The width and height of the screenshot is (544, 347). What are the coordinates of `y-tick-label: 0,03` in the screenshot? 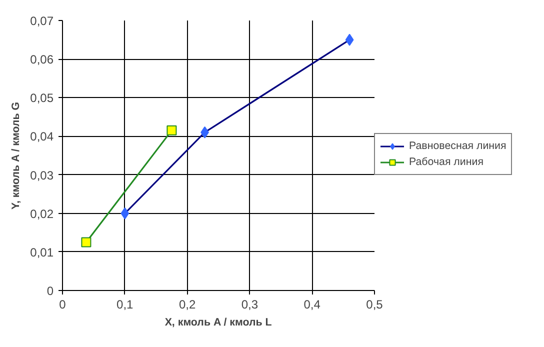 It's located at (42, 175).